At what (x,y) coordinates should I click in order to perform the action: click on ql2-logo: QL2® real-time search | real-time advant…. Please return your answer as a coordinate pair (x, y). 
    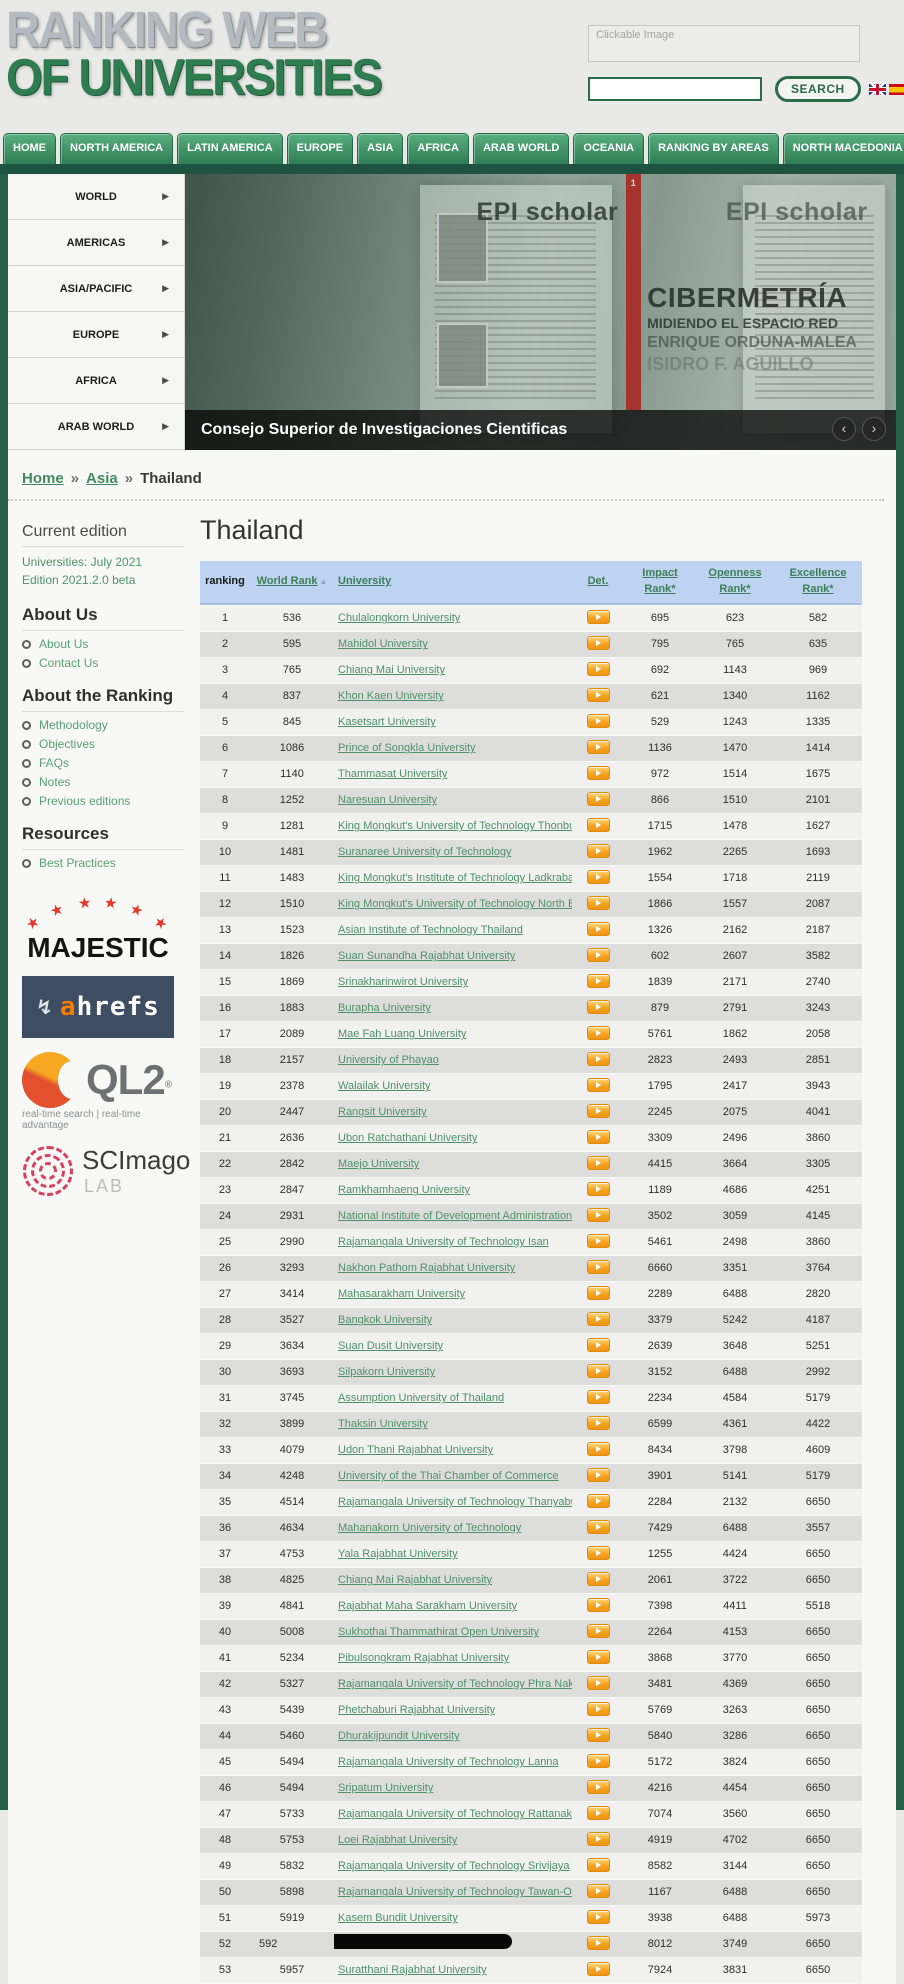
    Looking at the image, I should click on (105, 1091).